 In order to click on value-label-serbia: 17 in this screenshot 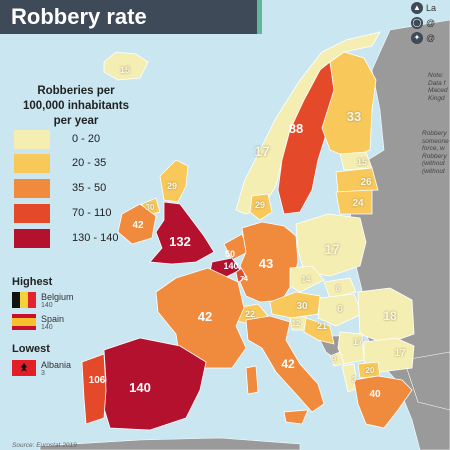, I will do `click(357, 341)`.